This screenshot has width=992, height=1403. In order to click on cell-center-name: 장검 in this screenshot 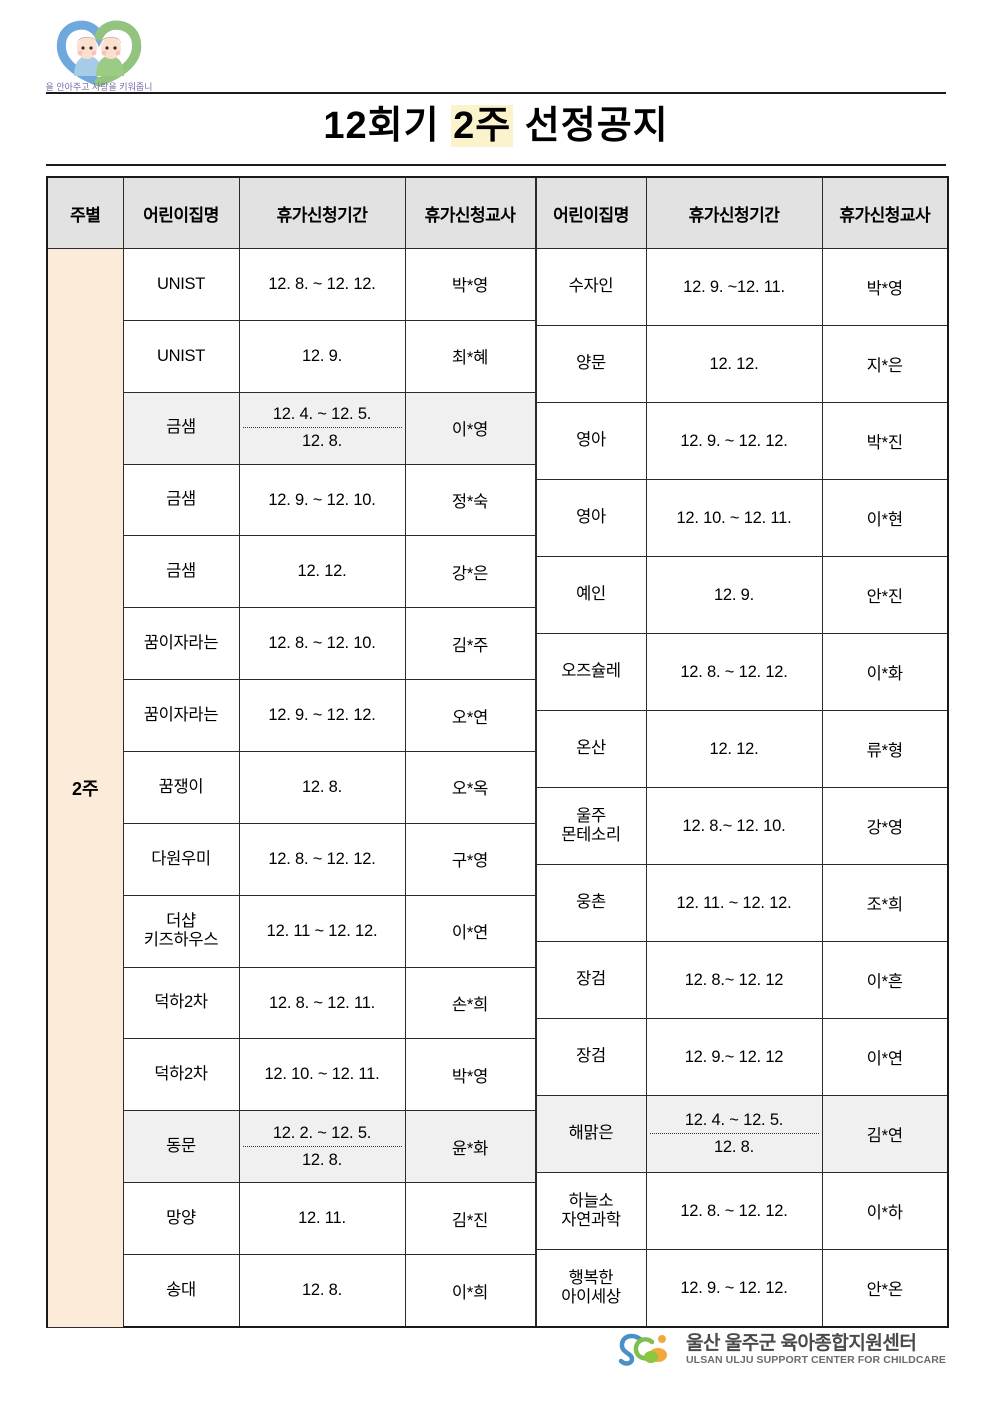, I will do `click(591, 980)`.